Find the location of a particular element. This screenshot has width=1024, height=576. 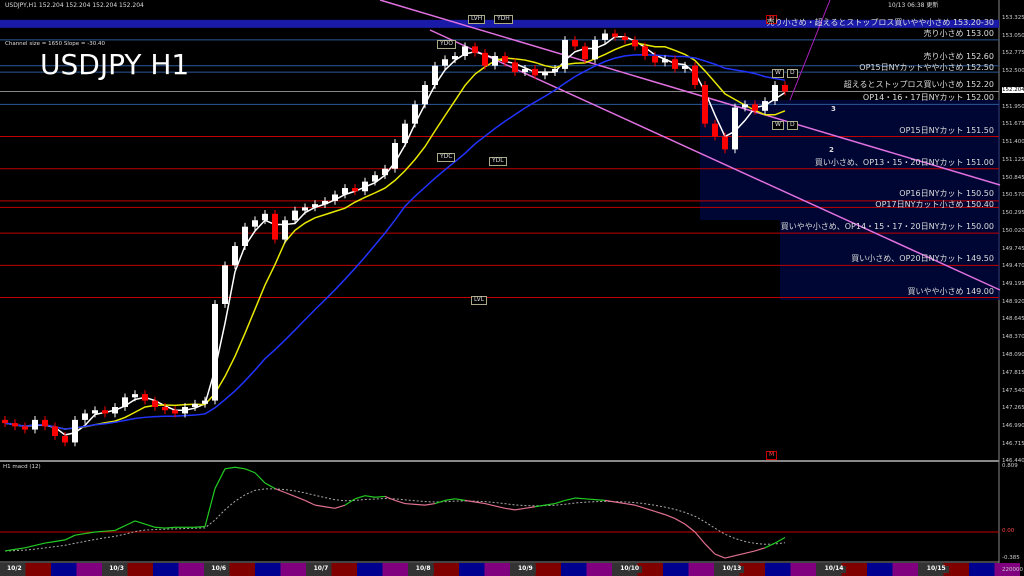

price-tick: 150.570 is located at coordinates (1013, 195).